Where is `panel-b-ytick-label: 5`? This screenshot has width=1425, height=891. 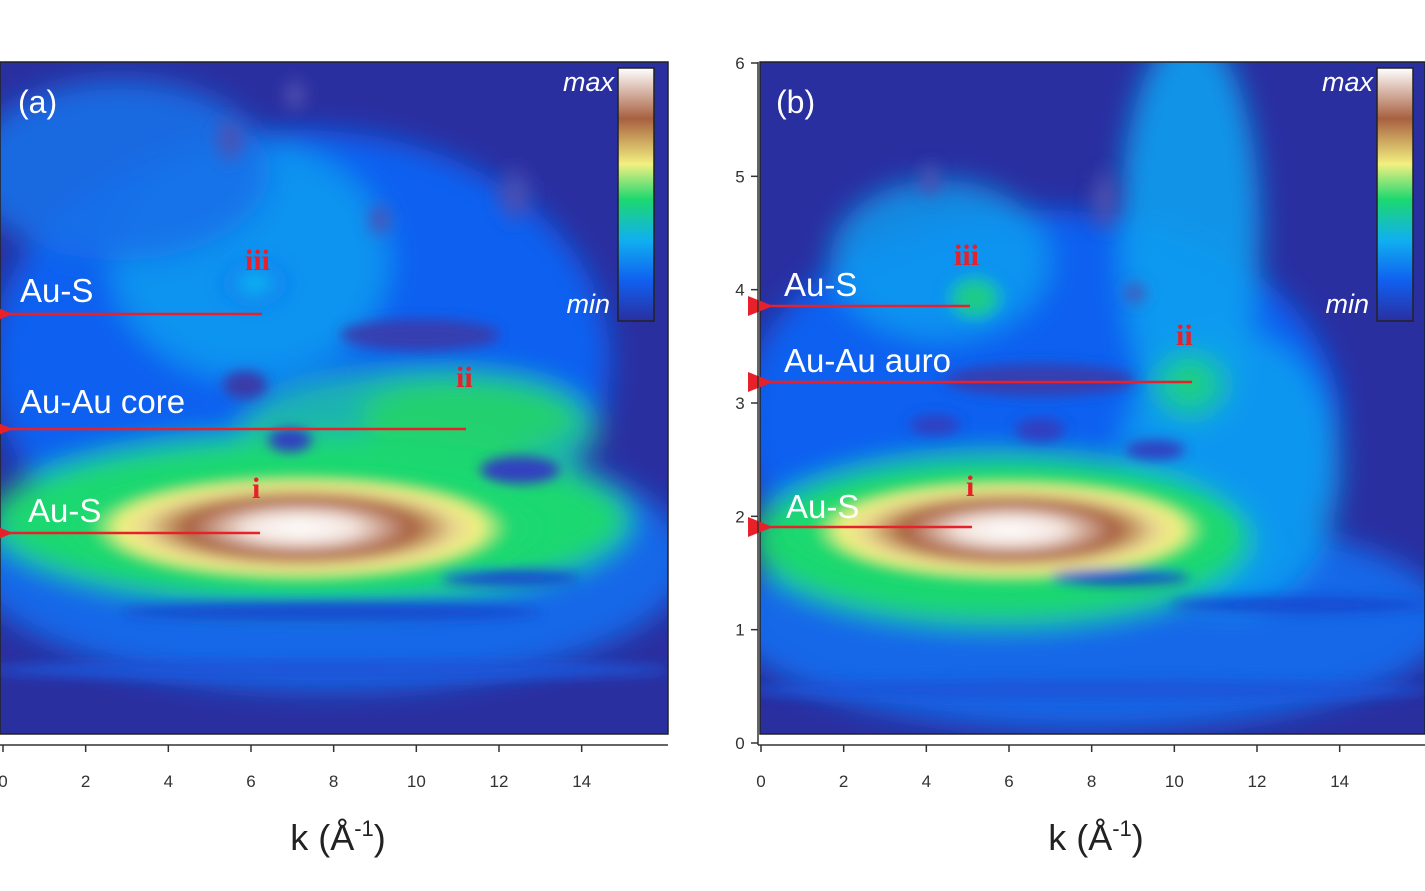
panel-b-ytick-label: 5 is located at coordinates (739, 176).